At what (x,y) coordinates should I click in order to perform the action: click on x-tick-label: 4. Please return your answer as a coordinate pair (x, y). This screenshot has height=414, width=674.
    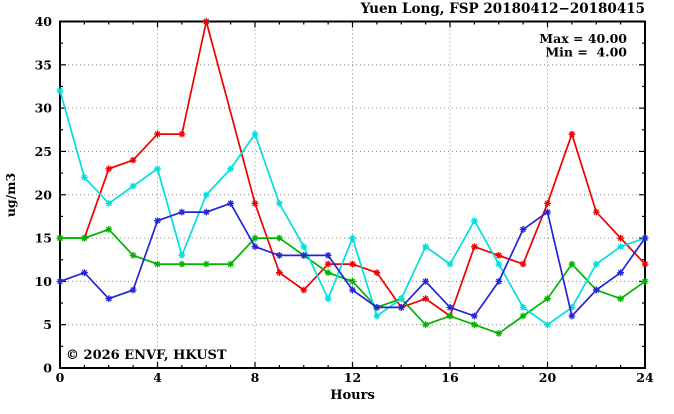
    Looking at the image, I should click on (157, 377).